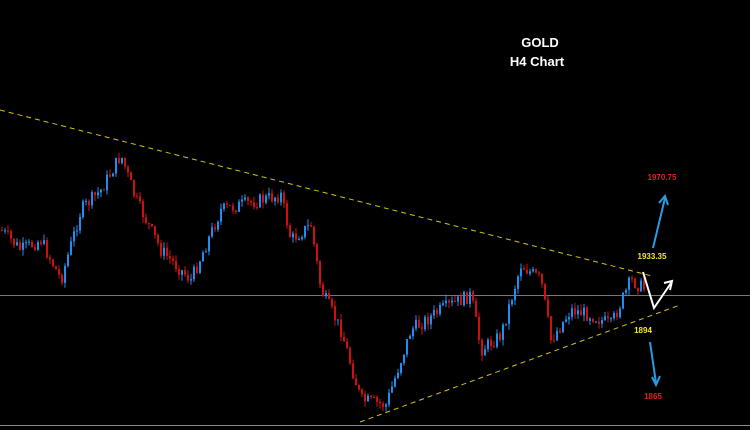 This screenshot has width=750, height=430. What do you see at coordinates (660, 221) in the screenshot?
I see `arrow-up` at bounding box center [660, 221].